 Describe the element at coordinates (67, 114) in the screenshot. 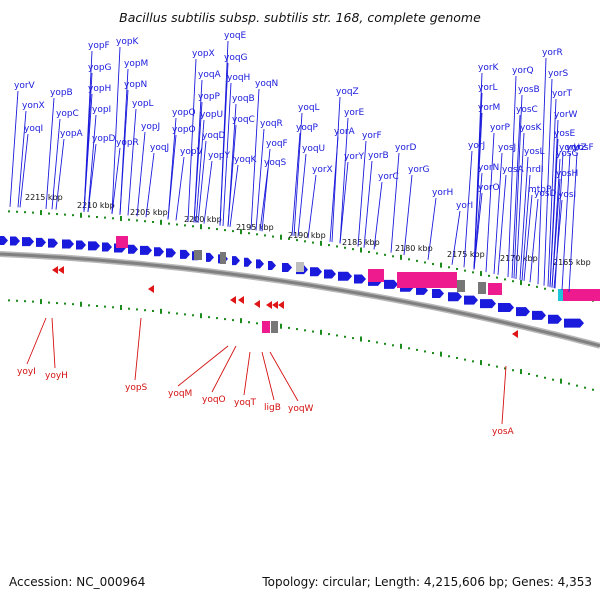

I see `forward-gene-label: yopC` at that location.